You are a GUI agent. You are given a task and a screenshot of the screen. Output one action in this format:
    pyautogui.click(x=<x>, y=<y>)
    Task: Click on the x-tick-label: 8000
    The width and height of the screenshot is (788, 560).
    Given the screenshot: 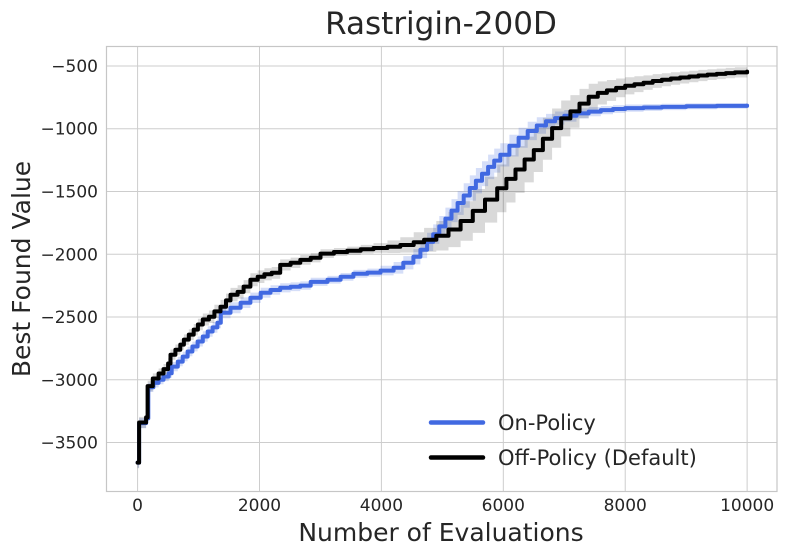 What is the action you would take?
    pyautogui.click(x=625, y=506)
    